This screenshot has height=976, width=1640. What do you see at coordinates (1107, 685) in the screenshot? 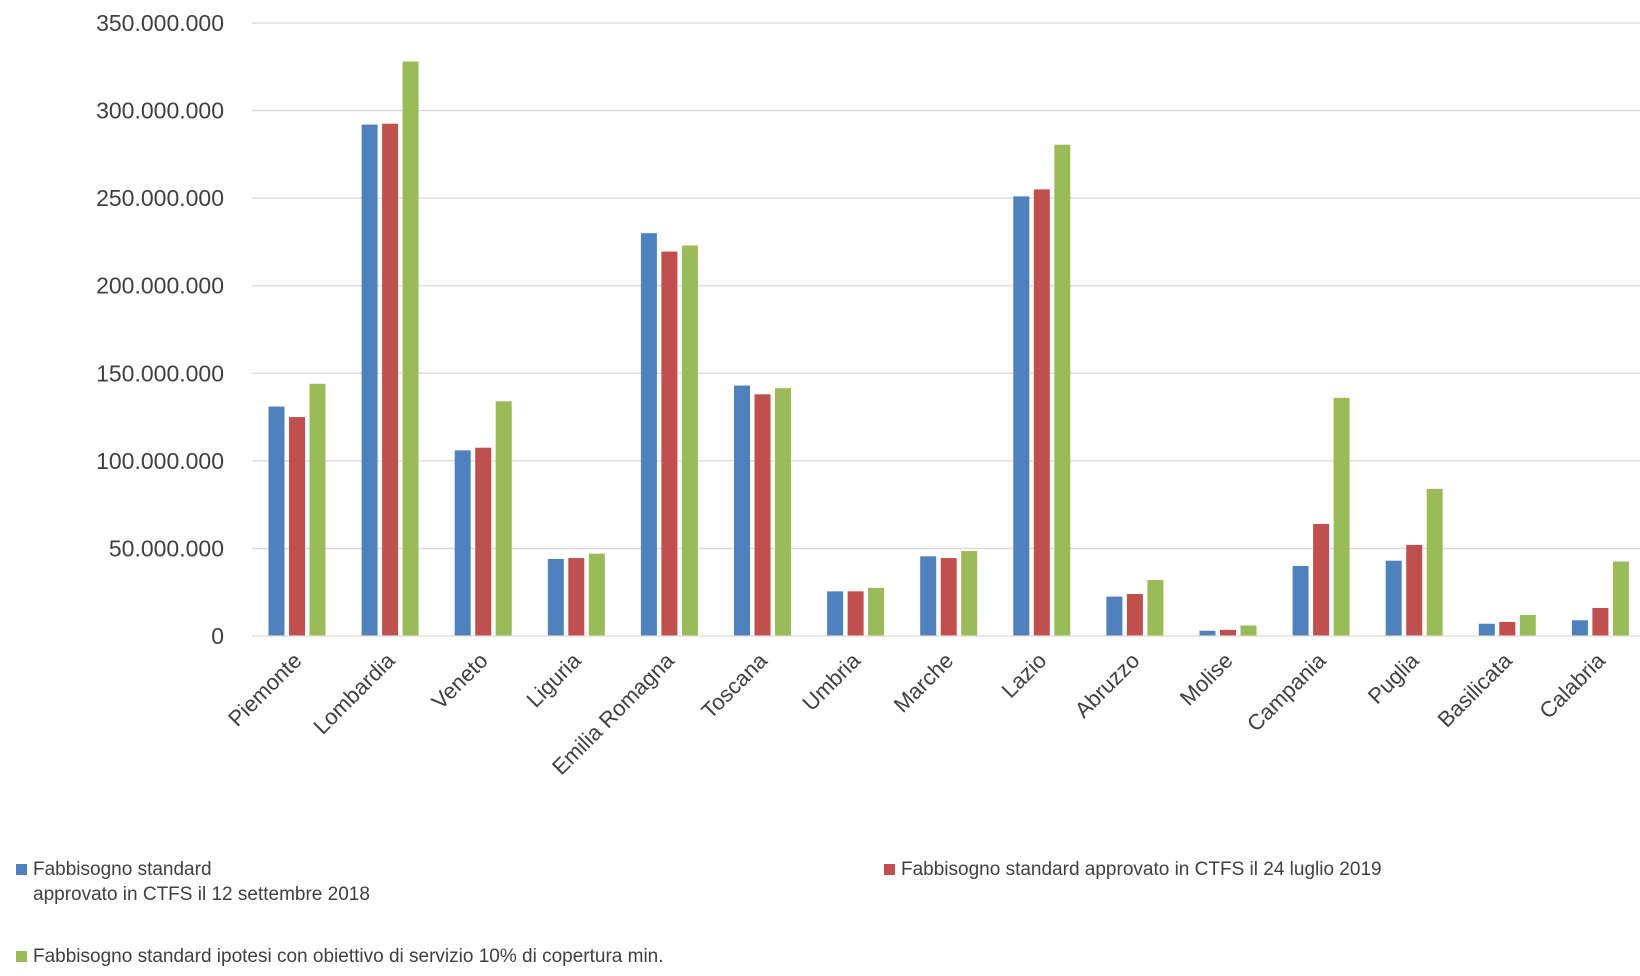
I see `x-tick-label: Abruzzo` at bounding box center [1107, 685].